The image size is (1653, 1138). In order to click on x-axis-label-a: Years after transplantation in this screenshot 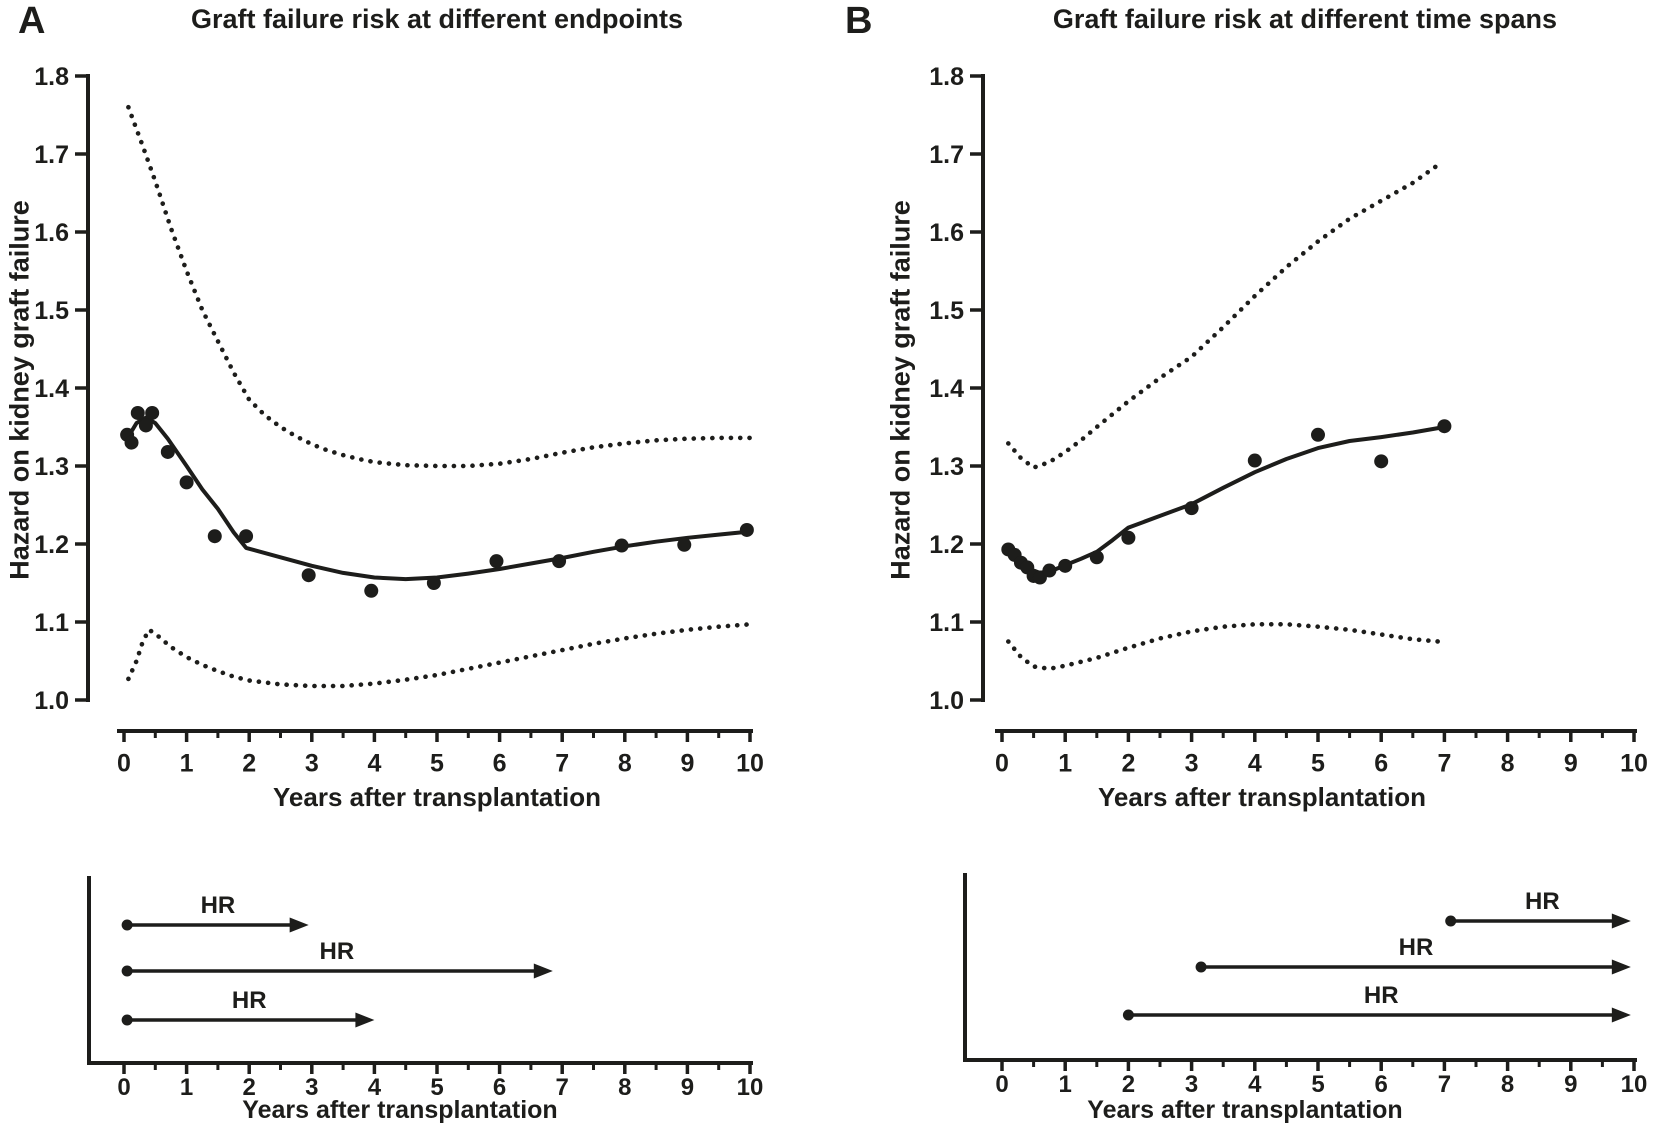, I will do `click(437, 797)`.